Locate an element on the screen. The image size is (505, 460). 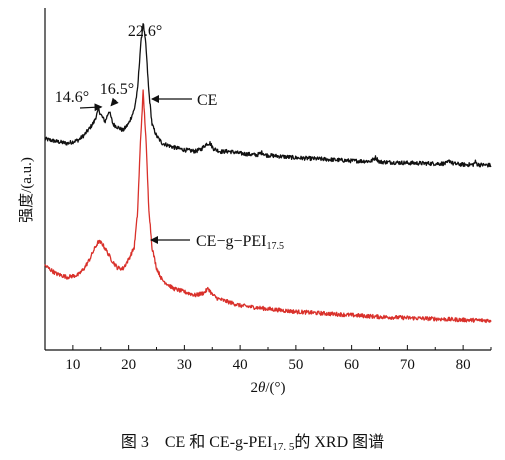
x-tick-label: 70 is located at coordinates (407, 365).